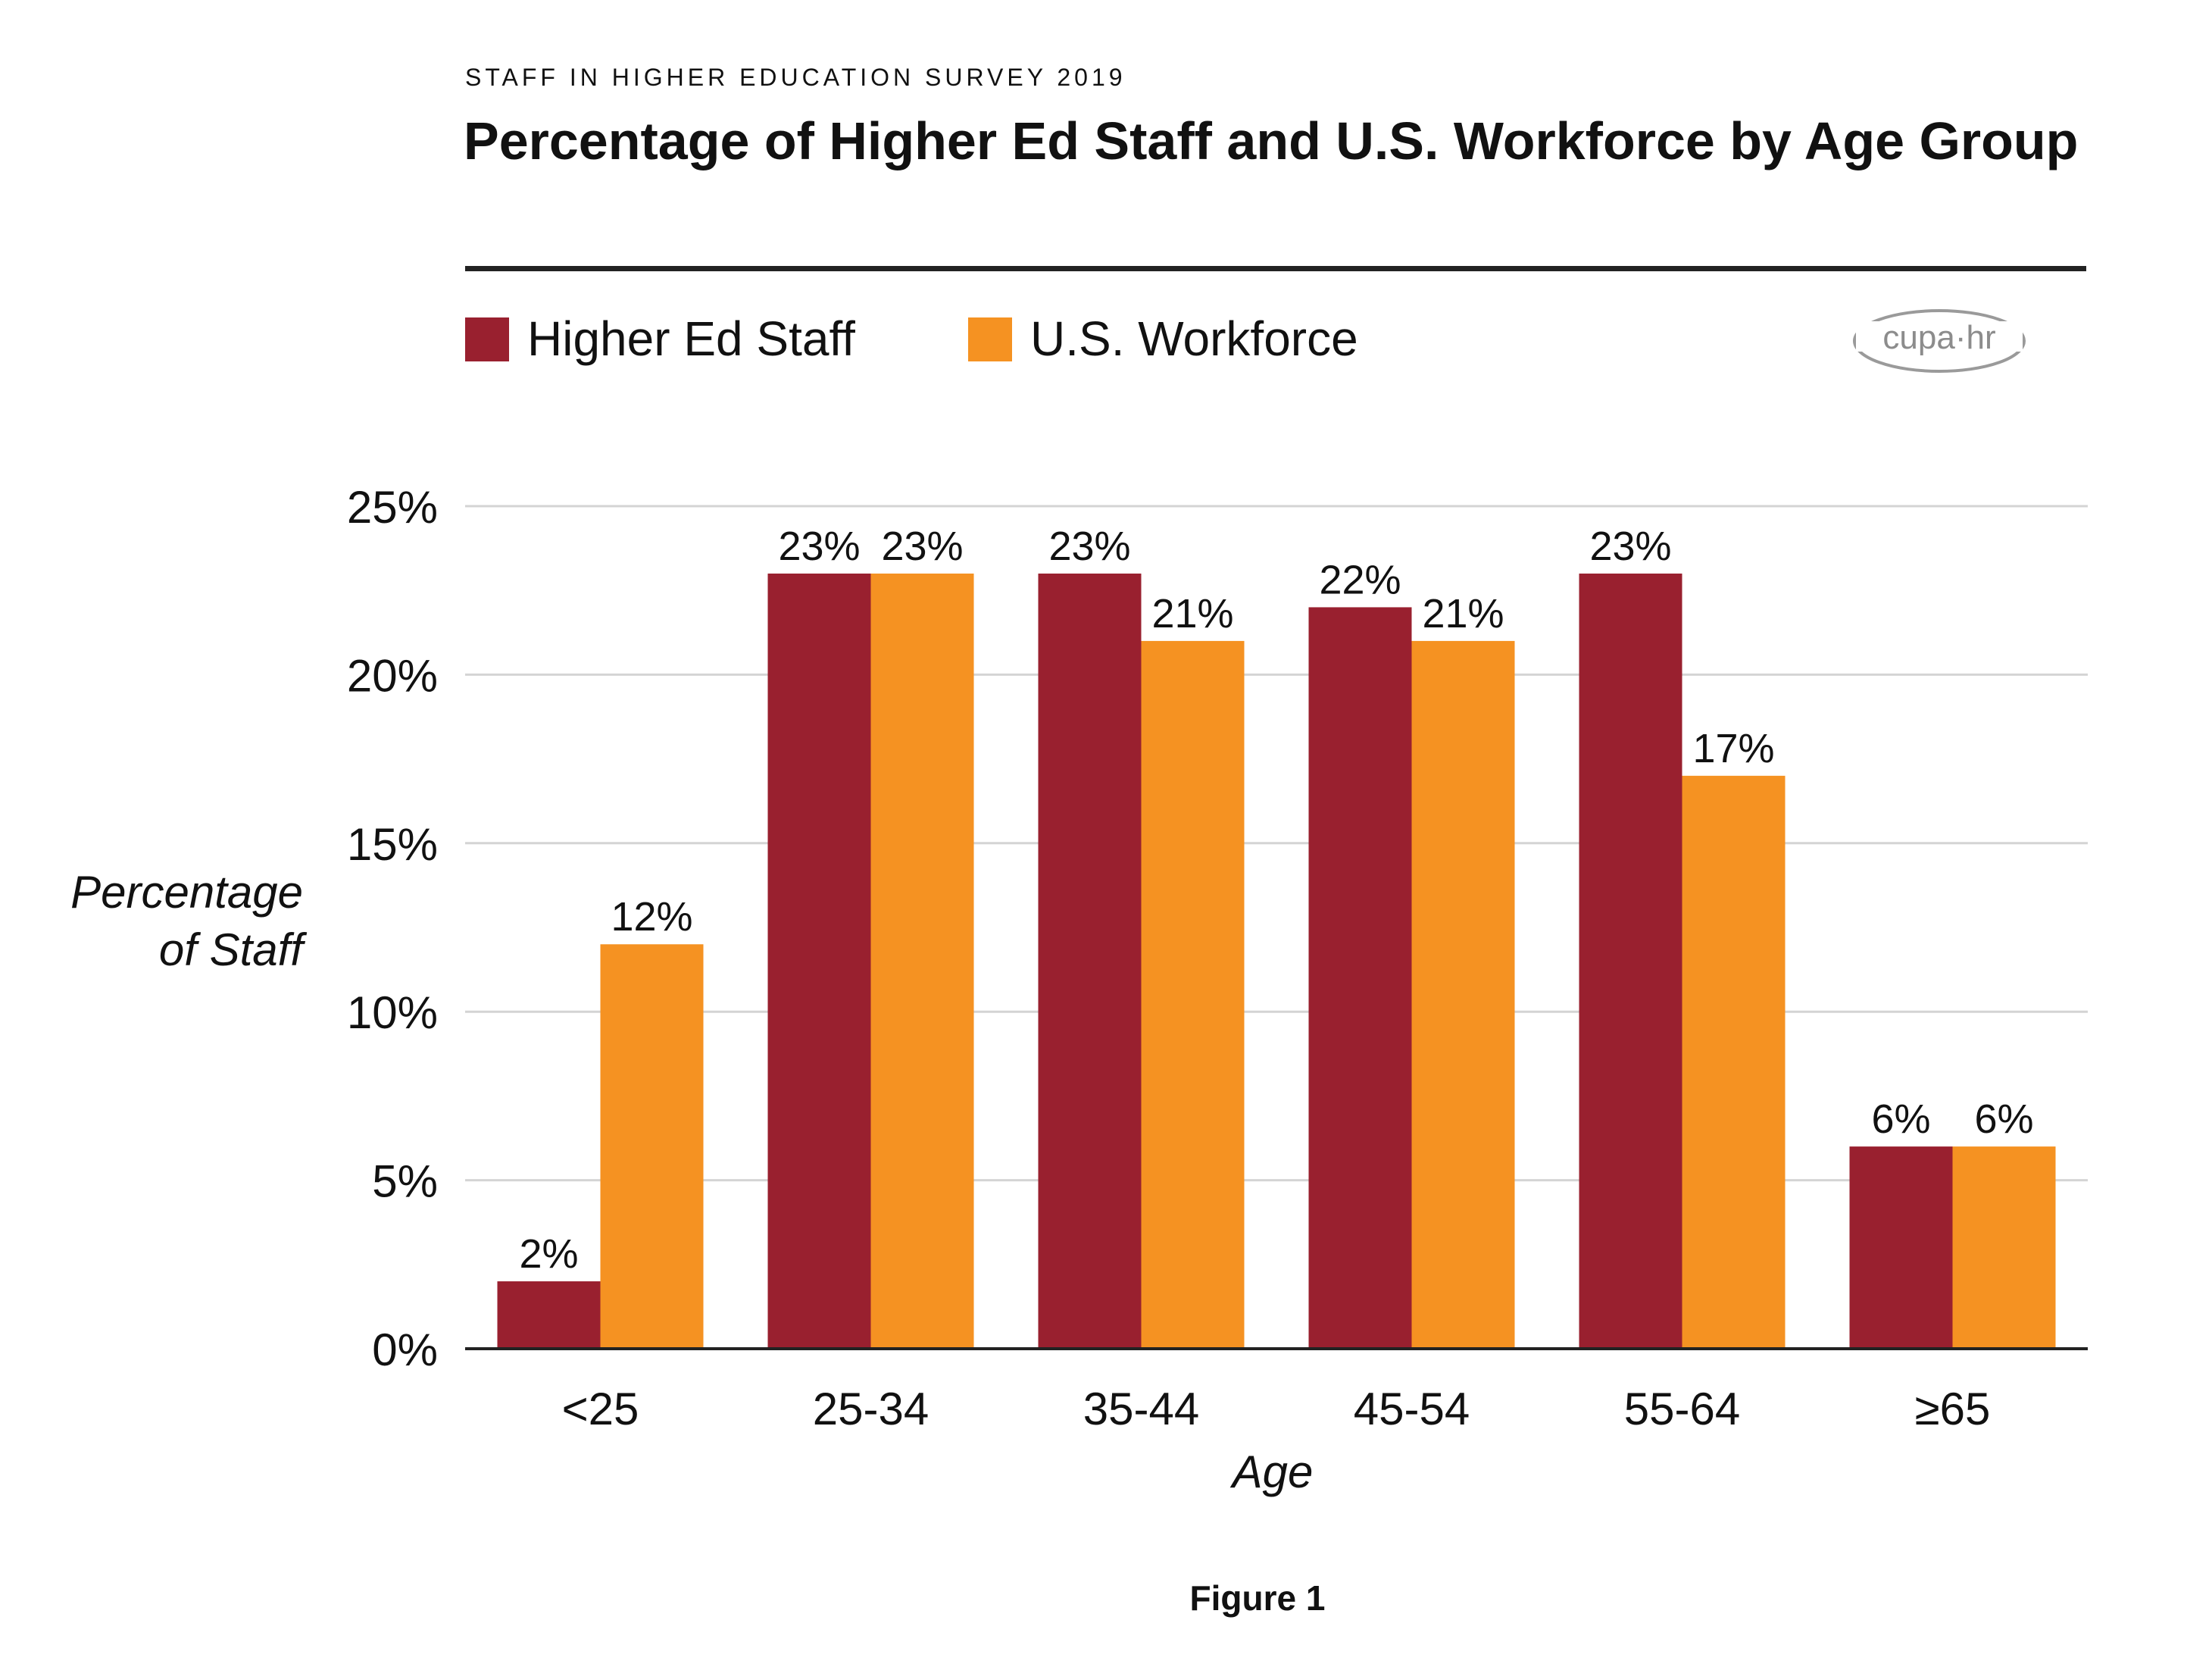 The height and width of the screenshot is (1670, 2212). What do you see at coordinates (392, 676) in the screenshot?
I see `y-tick-label: 20%` at bounding box center [392, 676].